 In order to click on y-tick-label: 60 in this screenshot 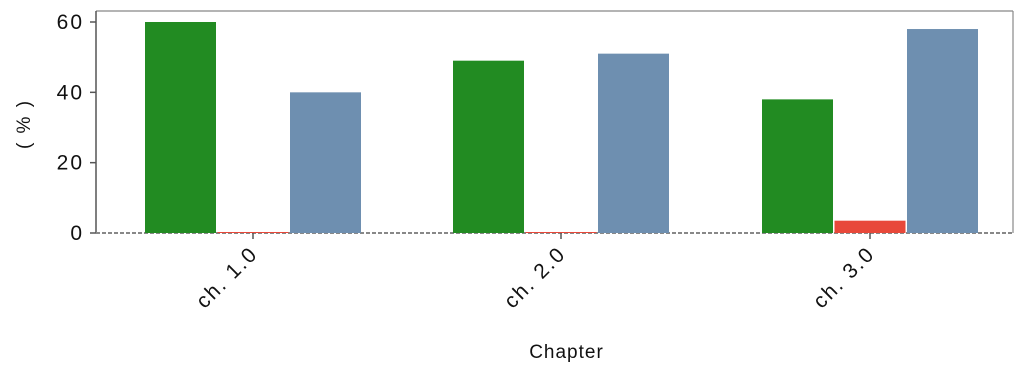, I will do `click(70, 22)`.